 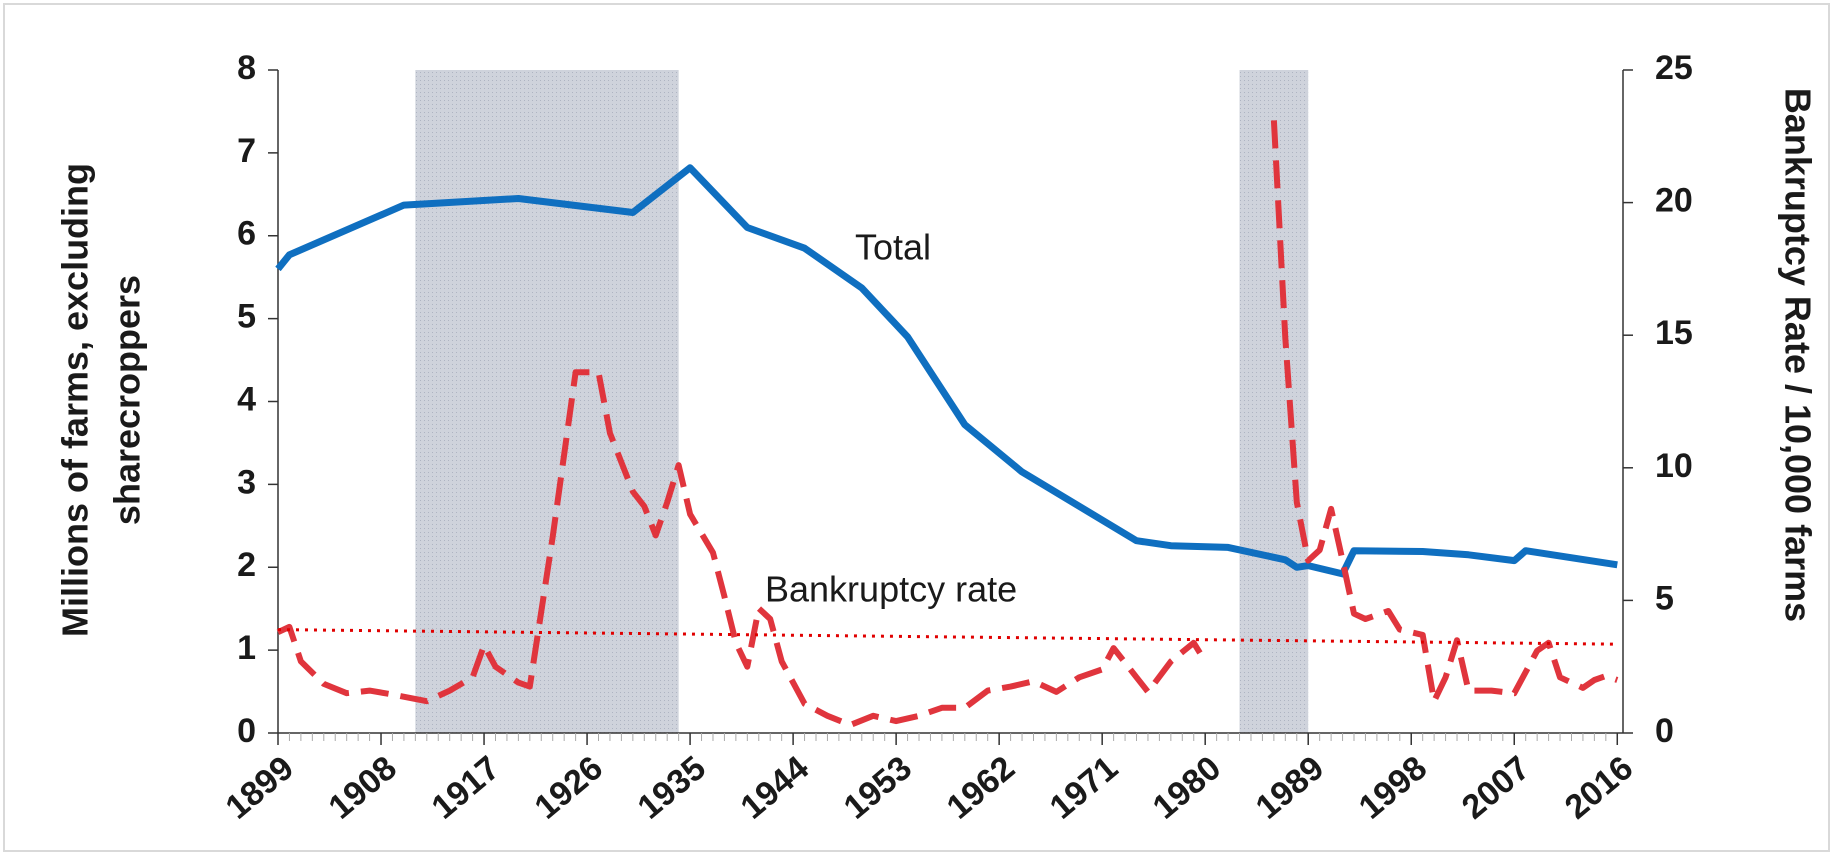 What do you see at coordinates (891, 589) in the screenshot?
I see `series-label: Bankruptcy rate` at bounding box center [891, 589].